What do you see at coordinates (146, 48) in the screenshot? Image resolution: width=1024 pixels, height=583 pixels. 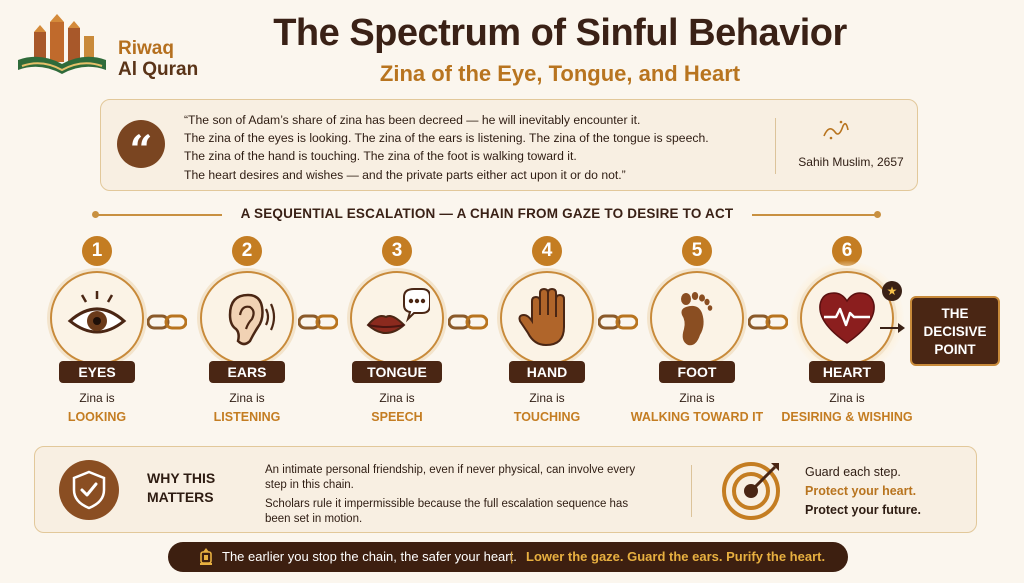 I see `brand-name-line1: Riwaq` at bounding box center [146, 48].